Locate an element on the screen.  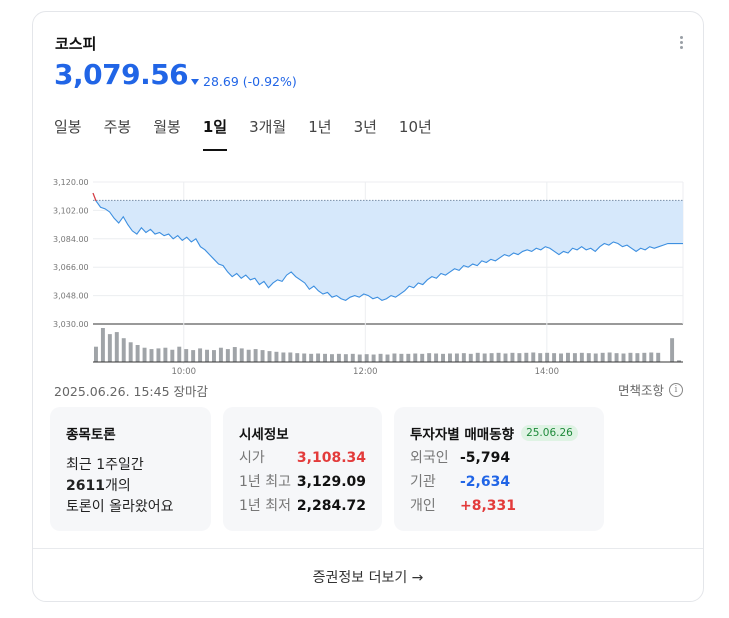
discussion-line-2: 2611개의 is located at coordinates (130, 486).